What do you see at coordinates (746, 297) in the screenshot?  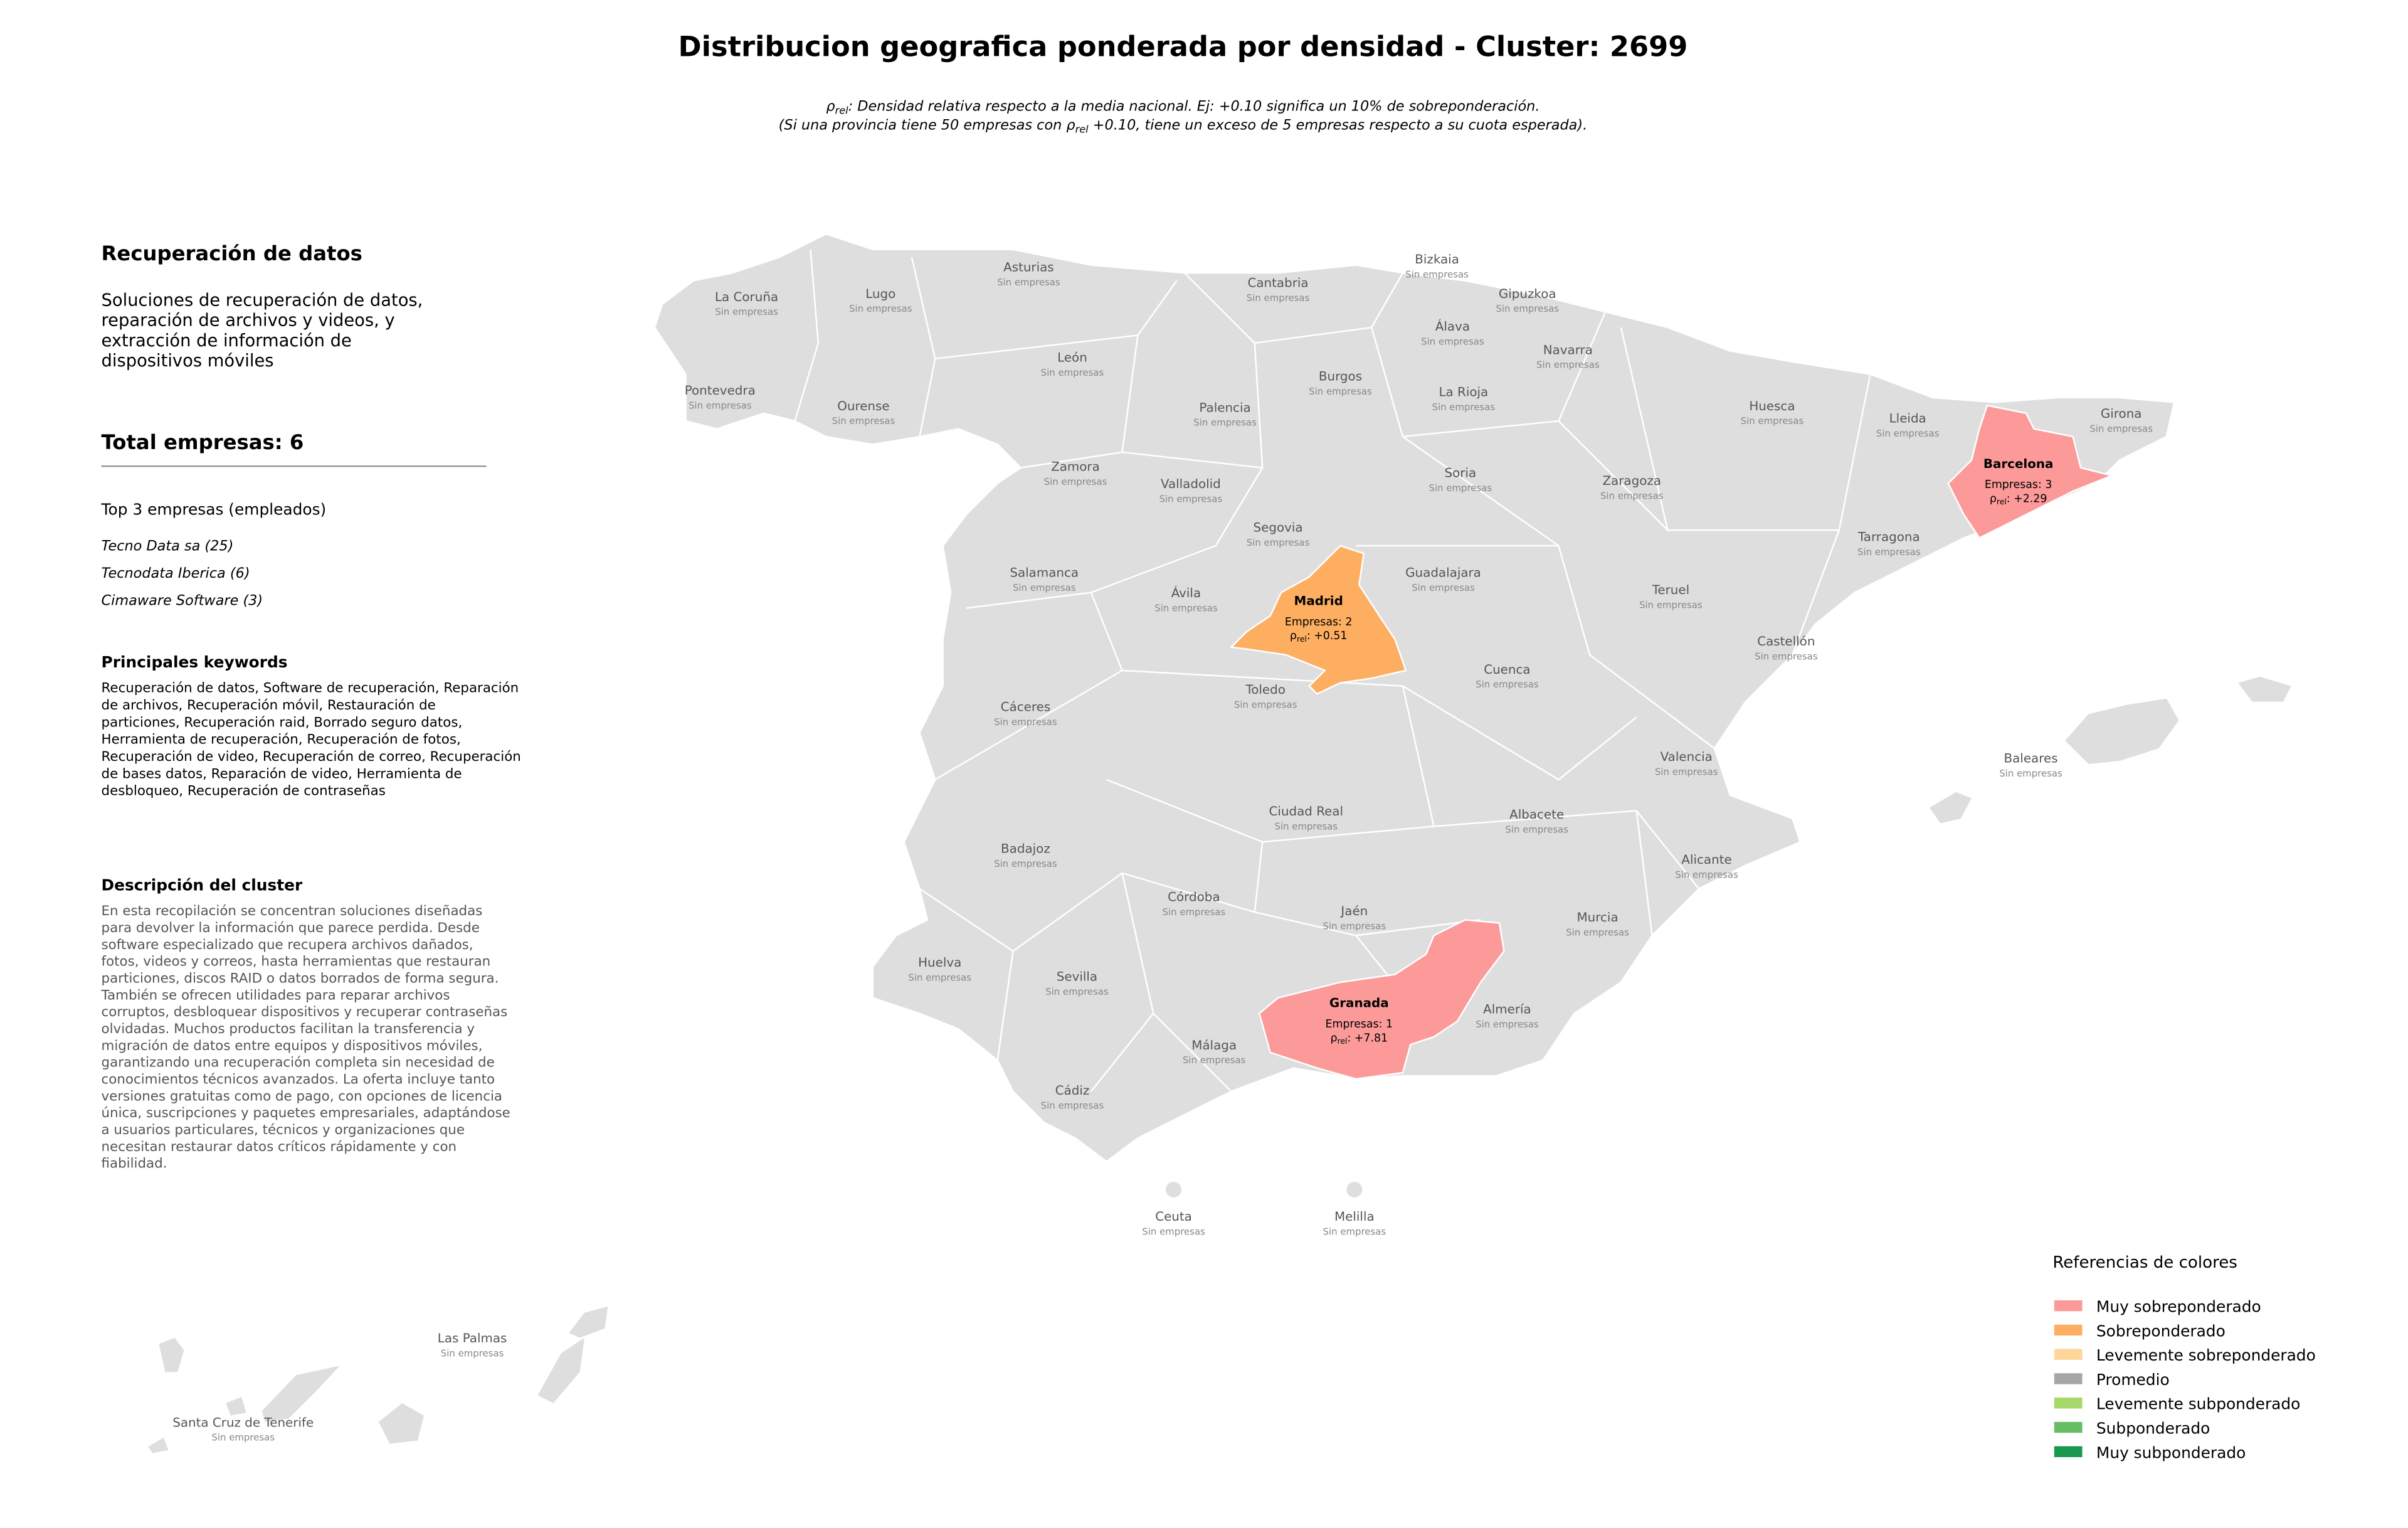 I see `province-name: La Coruña` at bounding box center [746, 297].